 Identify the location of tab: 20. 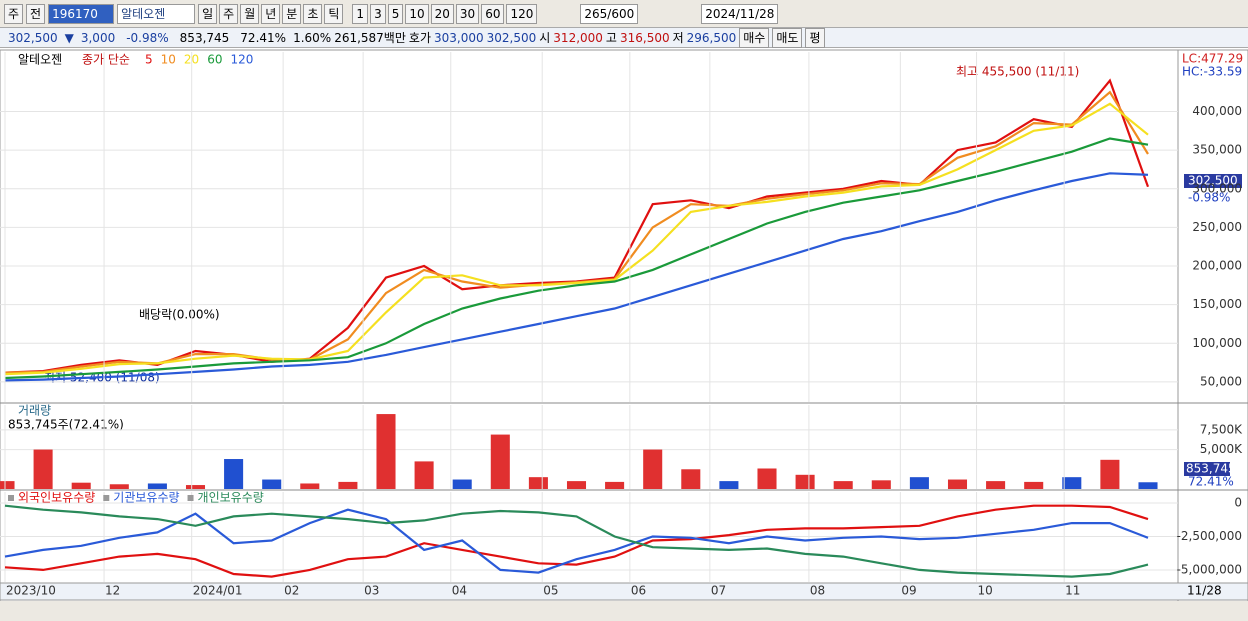
(442, 13).